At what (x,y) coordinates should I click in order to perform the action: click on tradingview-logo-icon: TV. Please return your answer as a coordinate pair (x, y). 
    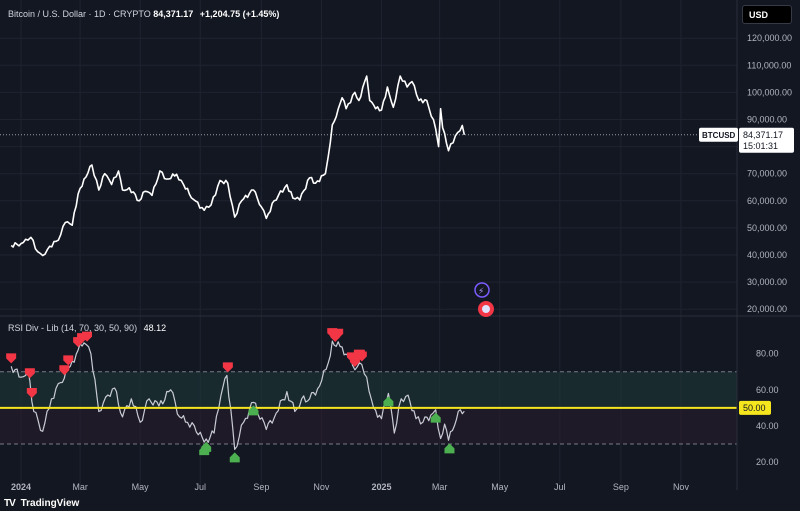
    Looking at the image, I should click on (10, 503).